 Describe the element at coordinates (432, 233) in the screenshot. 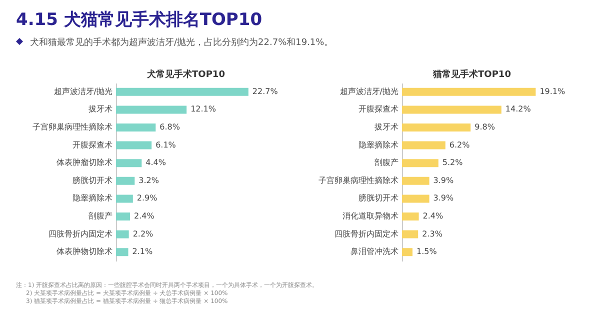

I see `data-label: 2.3%` at that location.